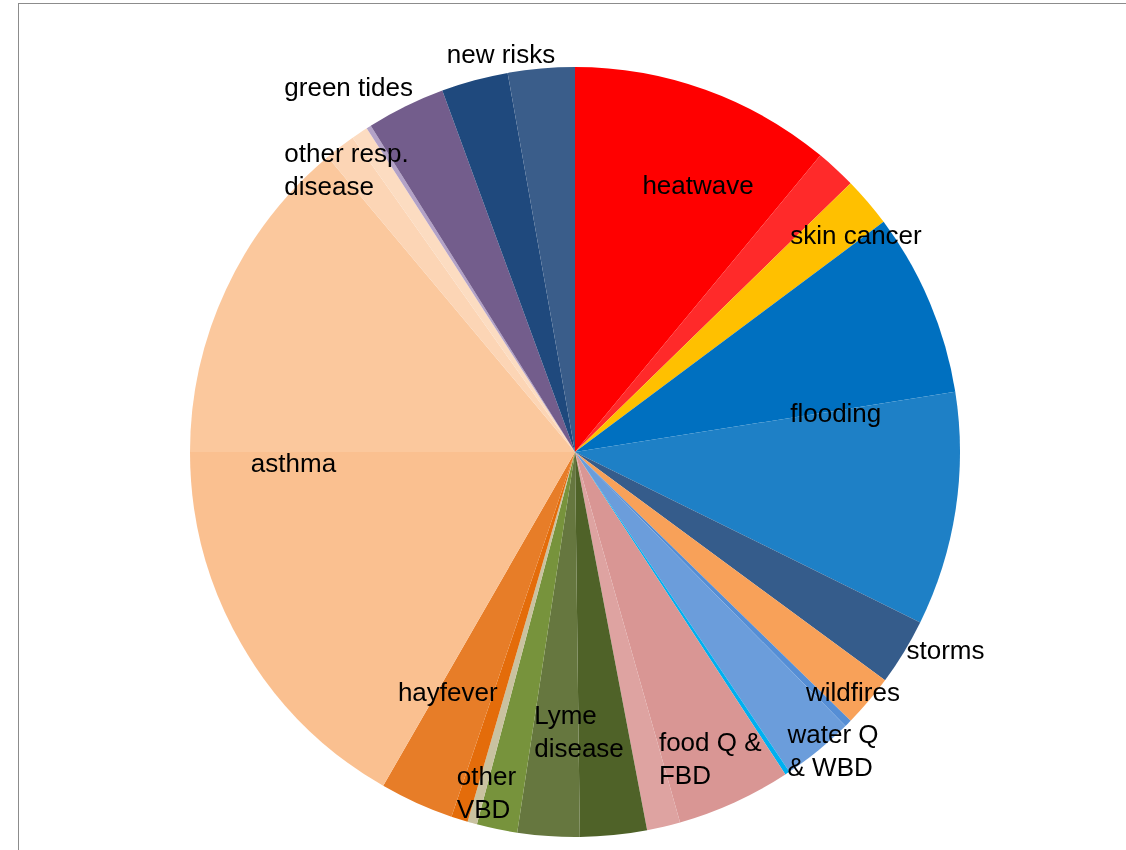 This screenshot has height=850, width=1126. I want to click on slice-label: asthma, so click(293, 463).